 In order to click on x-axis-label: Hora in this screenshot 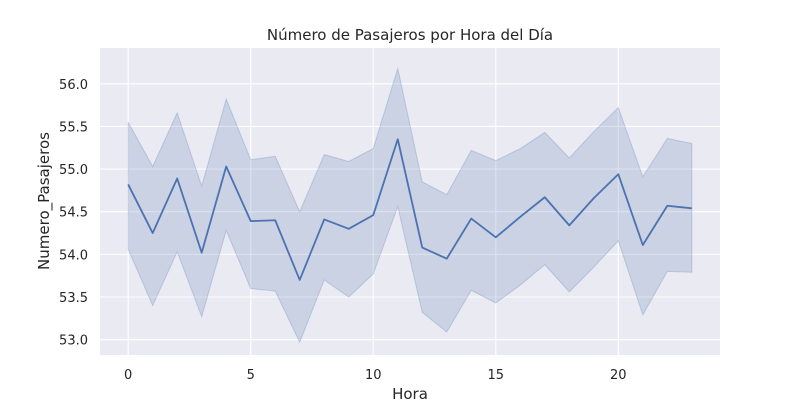, I will do `click(410, 392)`.